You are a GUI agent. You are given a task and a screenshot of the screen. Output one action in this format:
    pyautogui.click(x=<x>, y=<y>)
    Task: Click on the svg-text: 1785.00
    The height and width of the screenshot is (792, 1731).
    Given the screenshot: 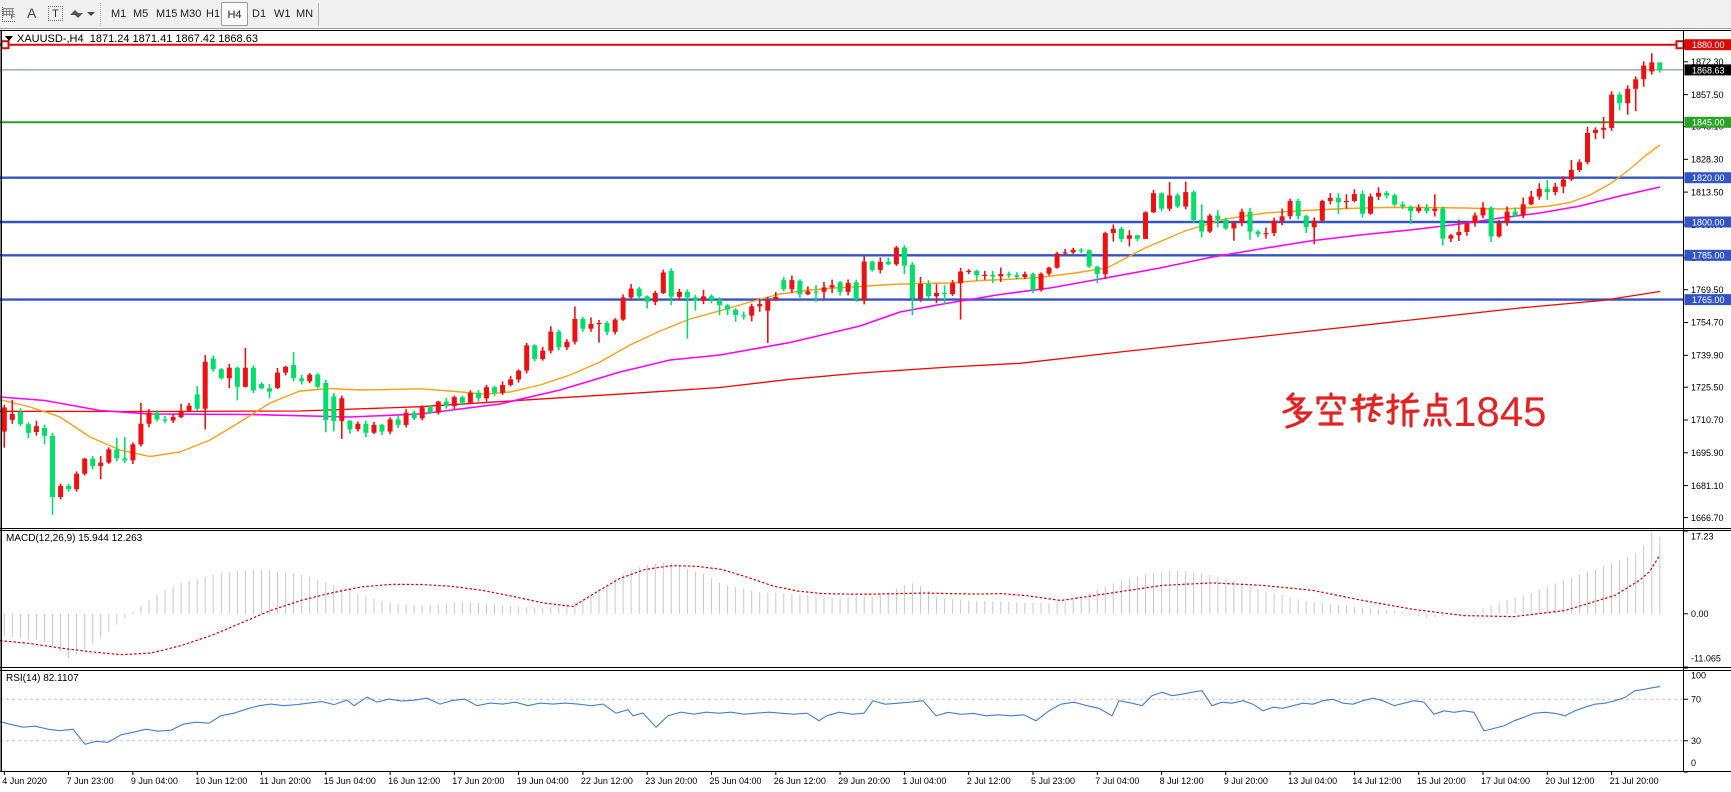 What is the action you would take?
    pyautogui.click(x=1708, y=256)
    